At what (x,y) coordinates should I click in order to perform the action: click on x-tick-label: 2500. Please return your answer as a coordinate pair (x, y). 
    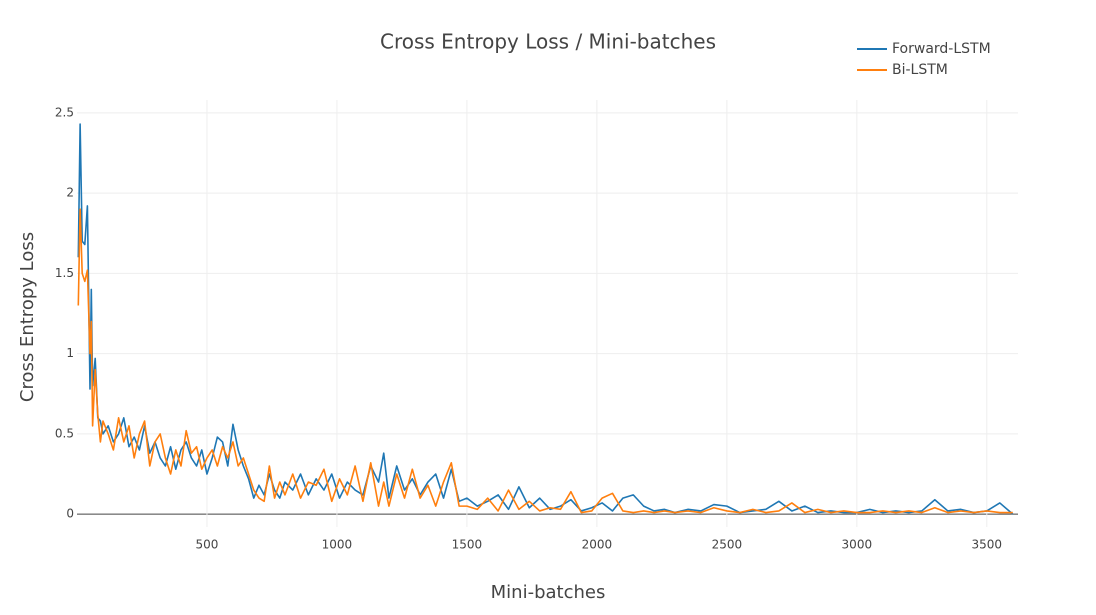
    Looking at the image, I should click on (727, 545).